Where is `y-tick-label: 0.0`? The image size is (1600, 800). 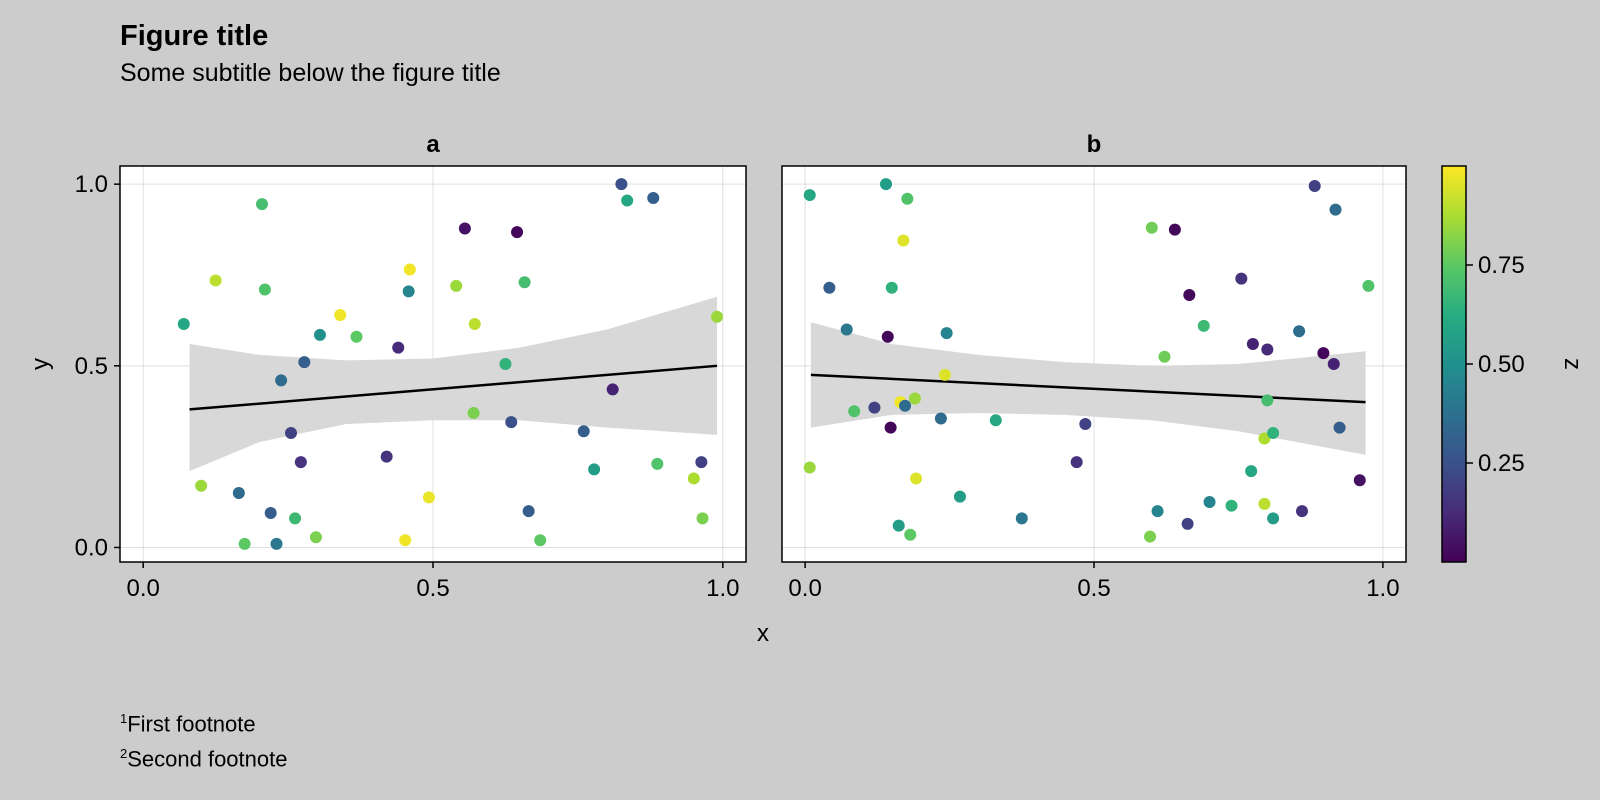 y-tick-label: 0.0 is located at coordinates (91, 547).